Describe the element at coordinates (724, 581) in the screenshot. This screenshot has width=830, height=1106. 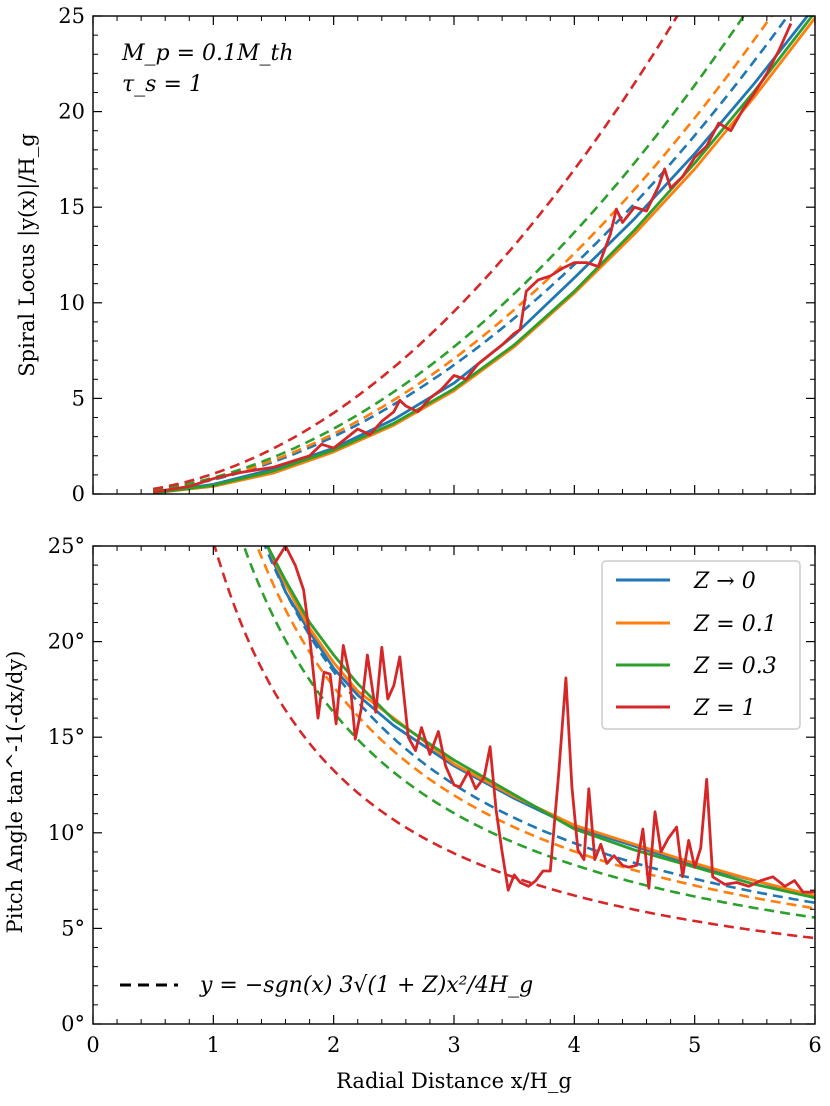
I see `legend-label-z0: Z → 0` at that location.